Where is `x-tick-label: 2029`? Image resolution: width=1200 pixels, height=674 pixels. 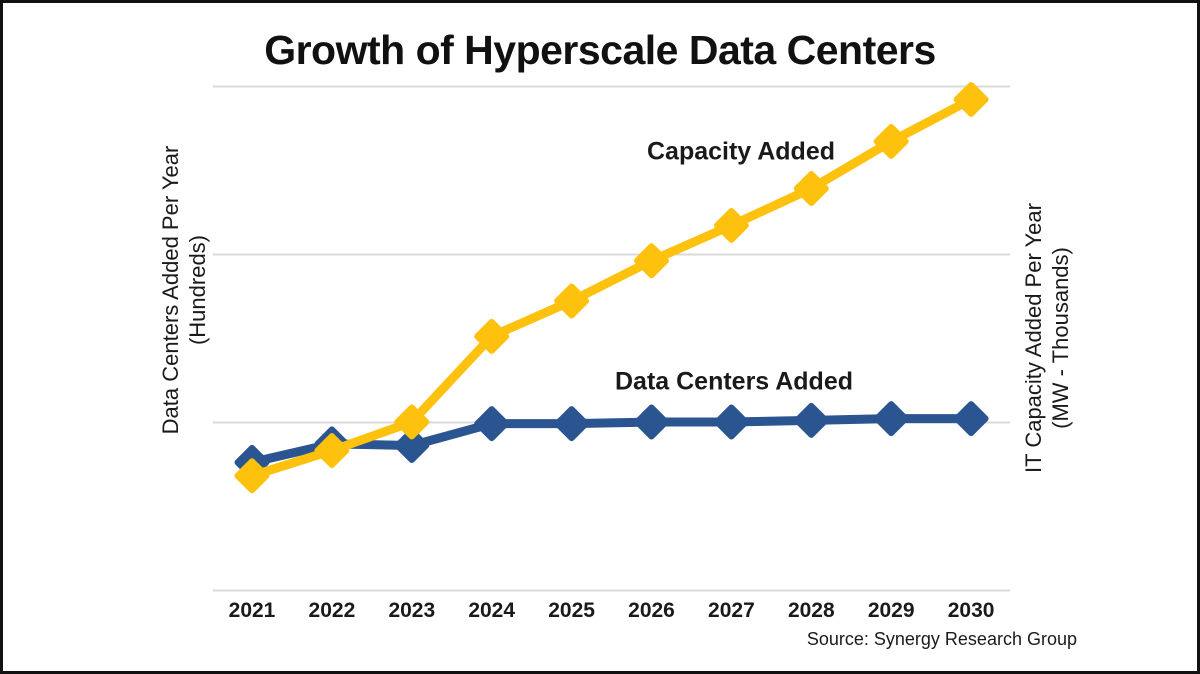
x-tick-label: 2029 is located at coordinates (891, 610).